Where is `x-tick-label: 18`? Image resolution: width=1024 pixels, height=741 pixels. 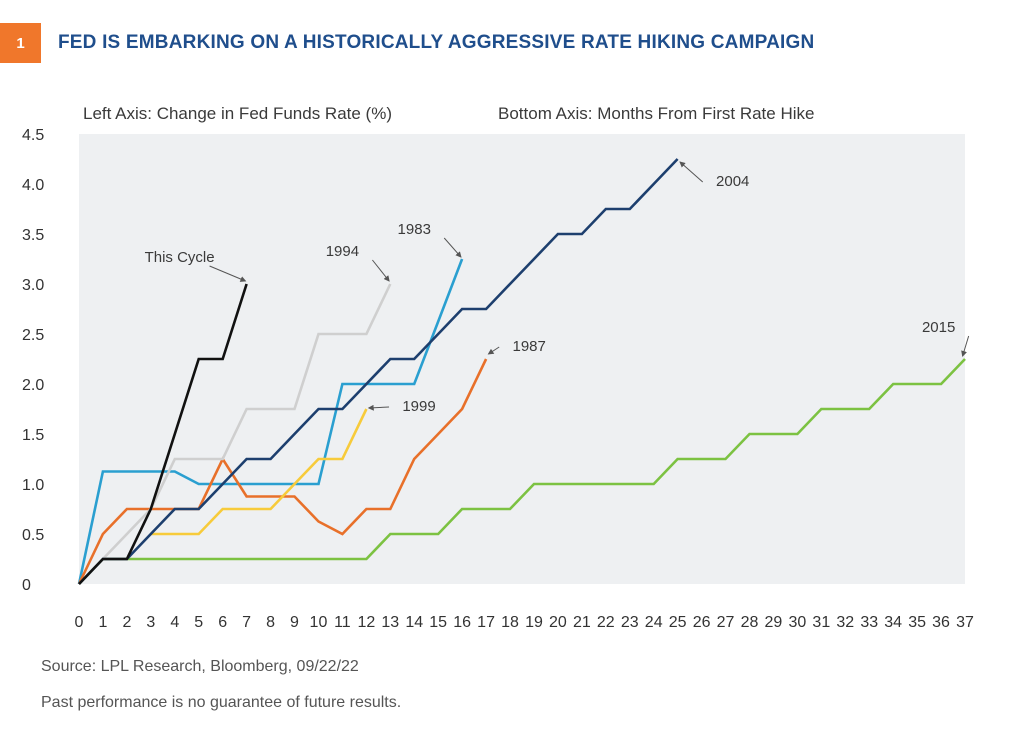
x-tick-label: 18 is located at coordinates (510, 622).